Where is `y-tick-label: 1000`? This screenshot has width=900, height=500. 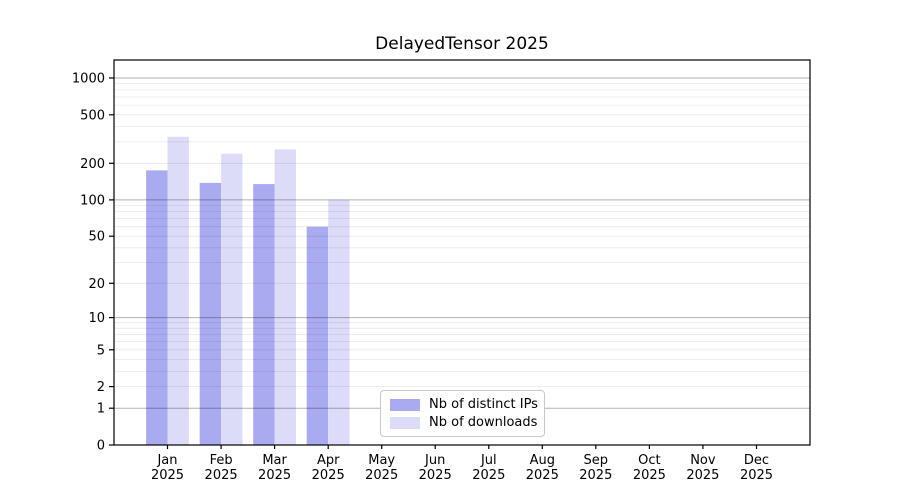 y-tick-label: 1000 is located at coordinates (88, 79).